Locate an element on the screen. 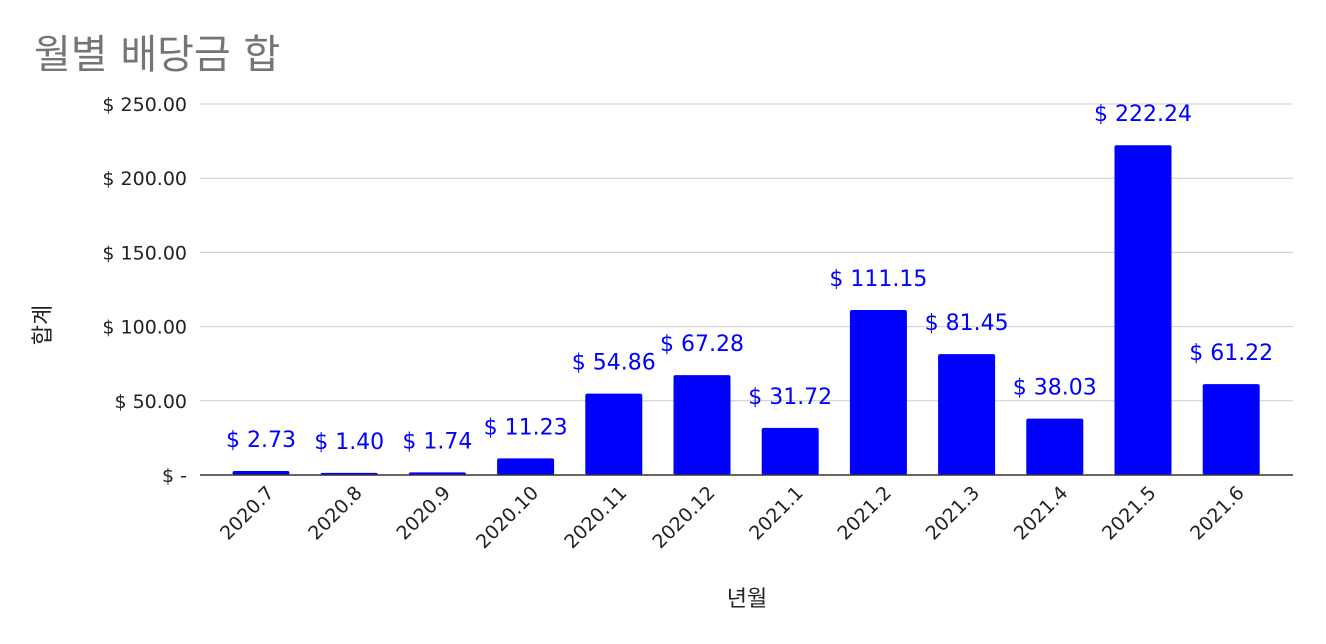  x-tick-label: 2020.9 is located at coordinates (423, 513).